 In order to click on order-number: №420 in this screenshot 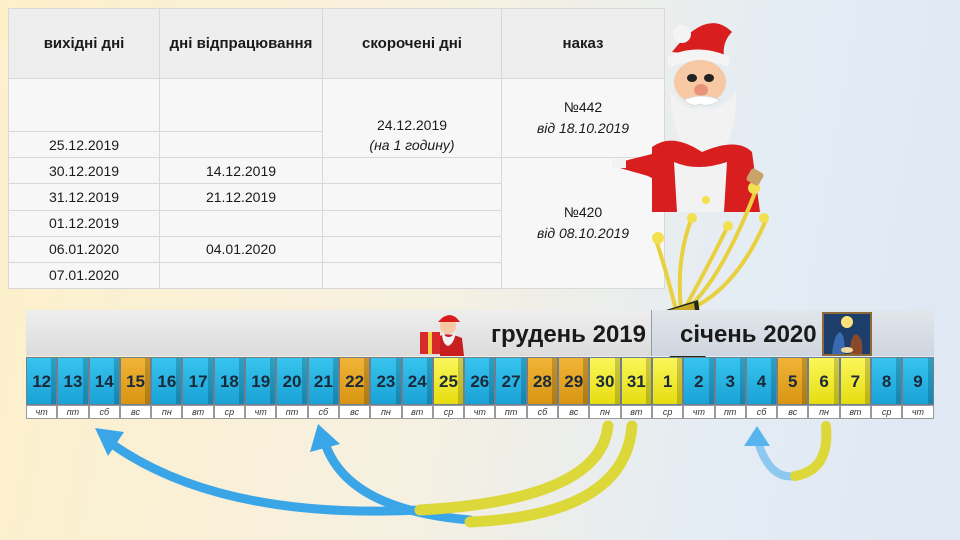, I will do `click(583, 212)`.